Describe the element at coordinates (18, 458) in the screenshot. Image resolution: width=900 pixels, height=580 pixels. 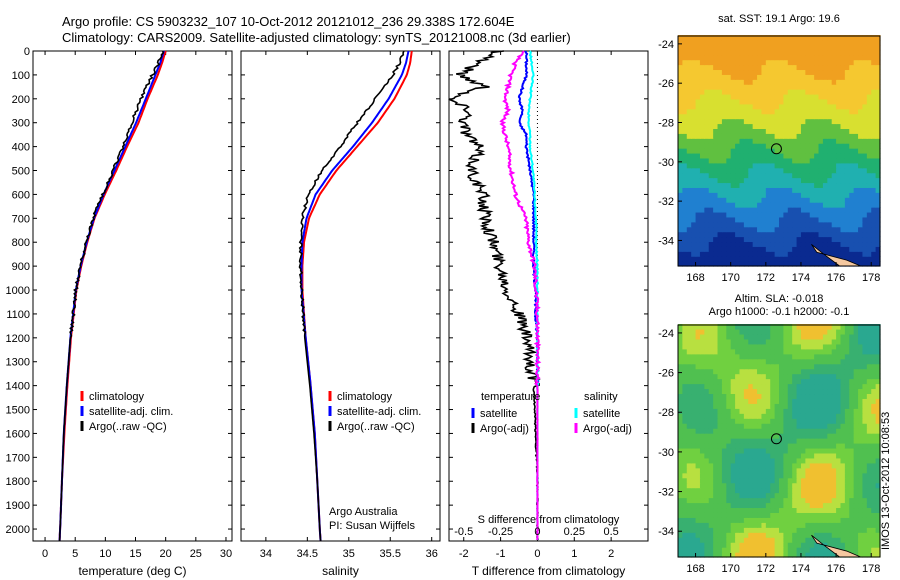
I see `ytick-label: 1700` at that location.